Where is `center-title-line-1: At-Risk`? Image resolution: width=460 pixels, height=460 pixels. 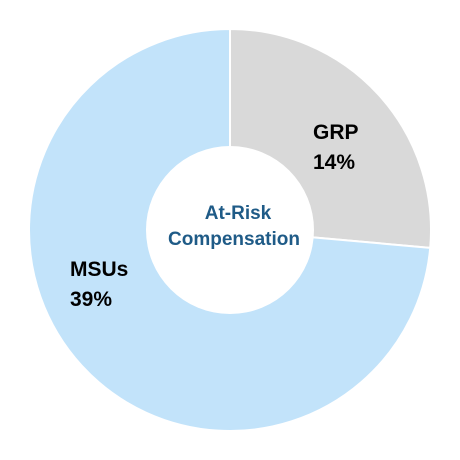
center-title-line-1: At-Risk is located at coordinates (238, 213).